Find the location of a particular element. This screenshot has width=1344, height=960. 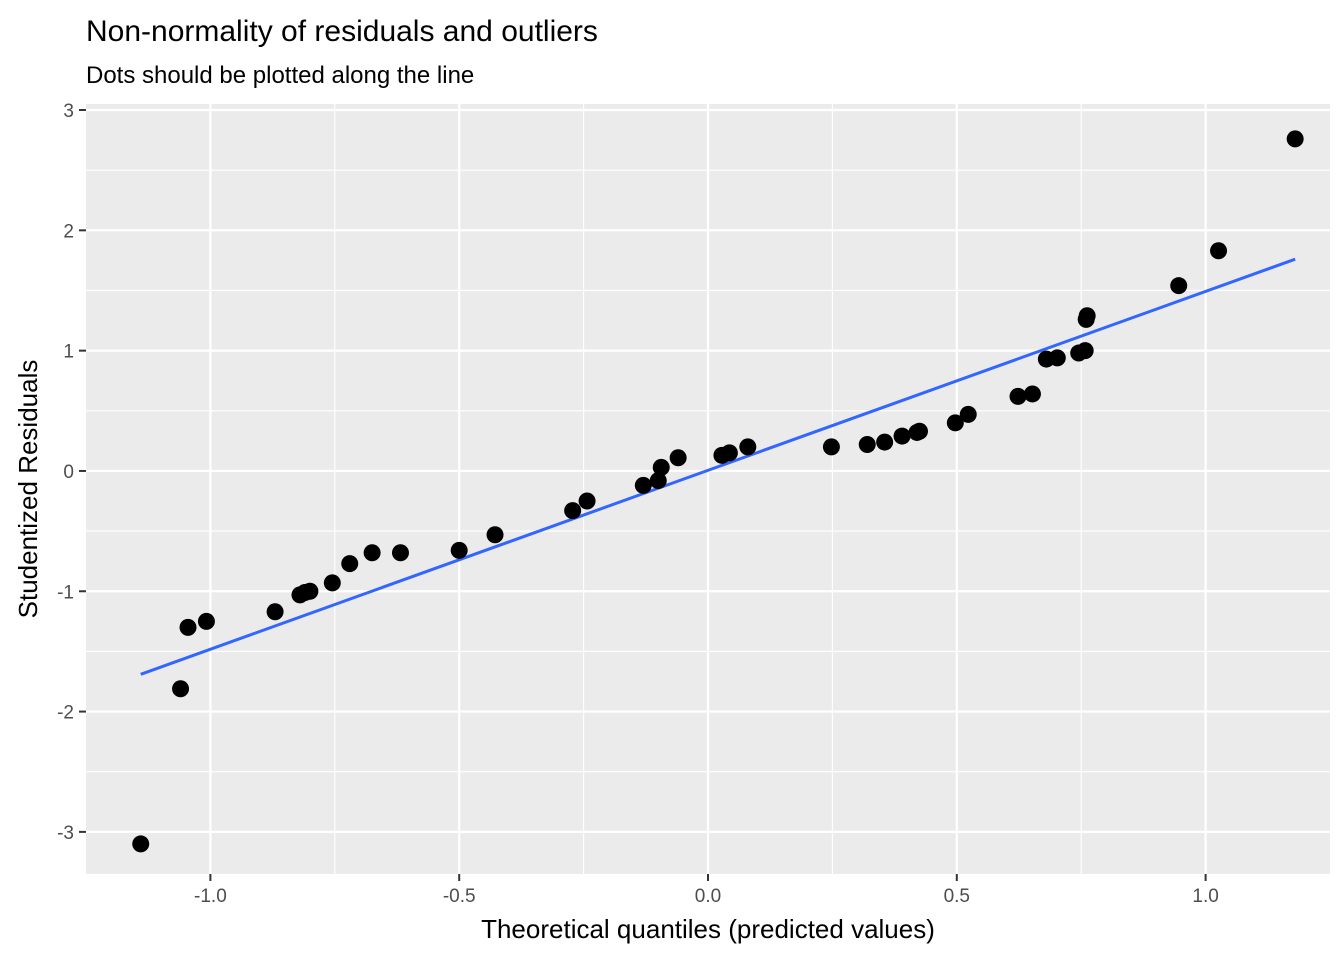

y-tick-label-1: -2 is located at coordinates (65, 713).